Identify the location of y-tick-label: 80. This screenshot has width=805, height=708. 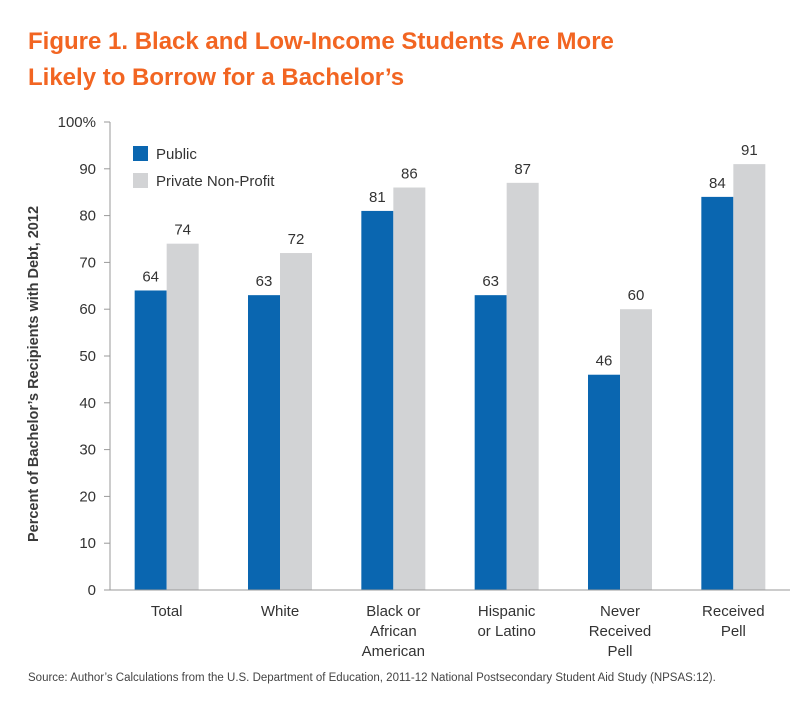
(87, 216).